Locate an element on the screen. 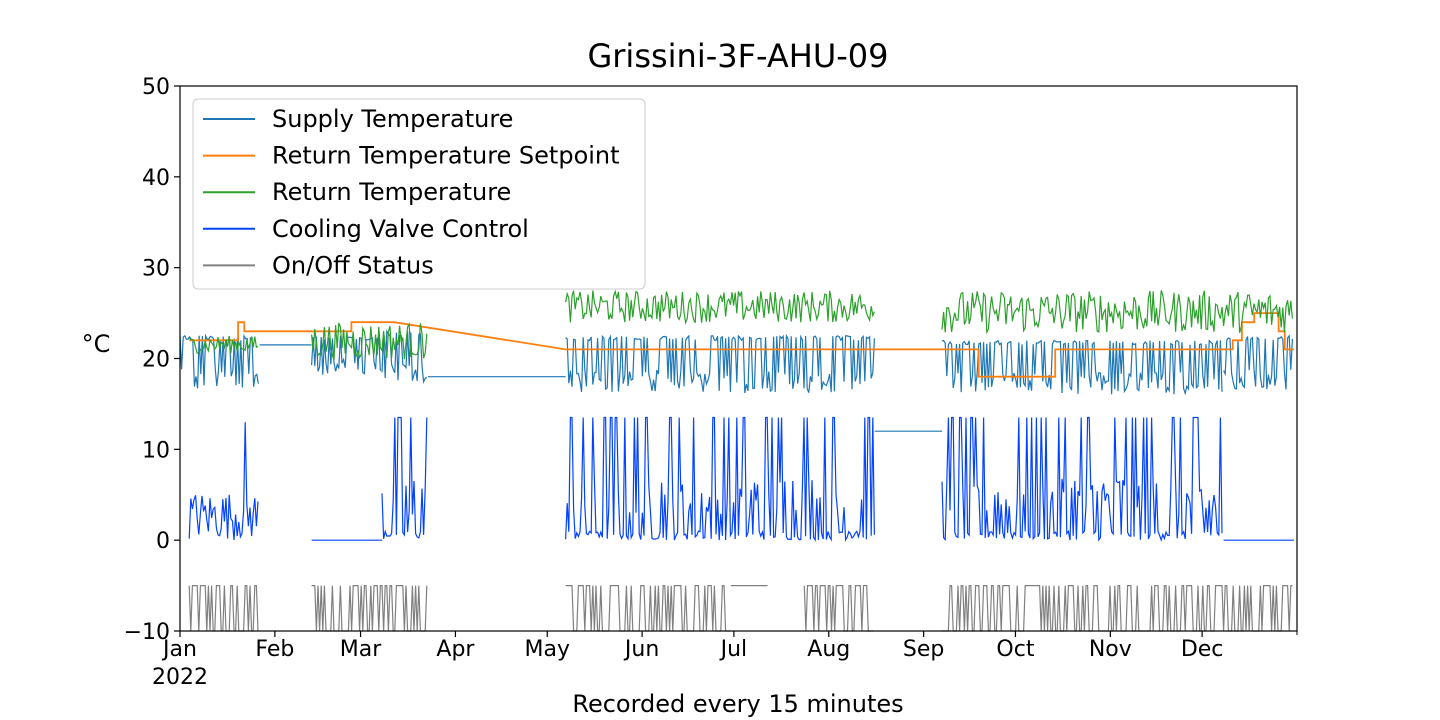  x-tick-label: Jun is located at coordinates (641, 649).